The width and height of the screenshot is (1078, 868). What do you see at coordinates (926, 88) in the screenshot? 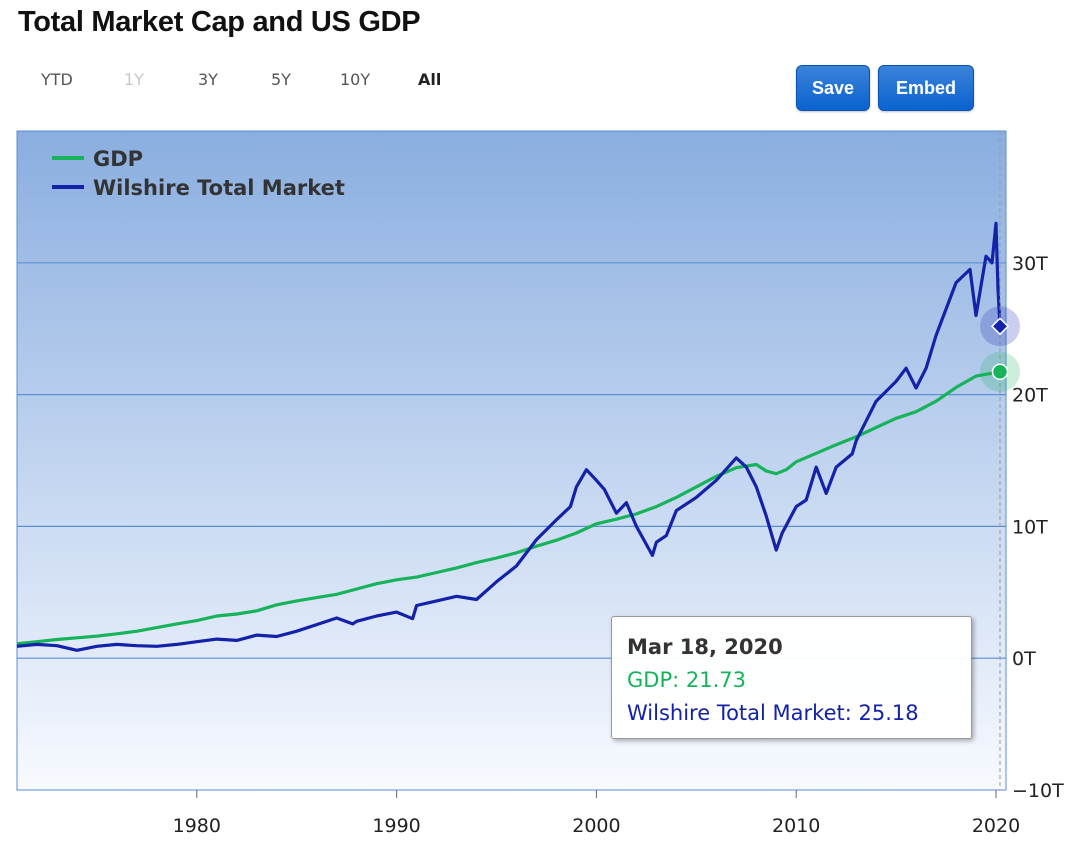
I see `embed-button: Embed` at bounding box center [926, 88].